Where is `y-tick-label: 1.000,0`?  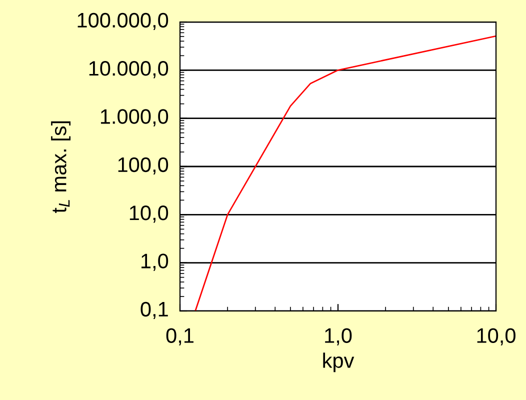 y-tick-label: 1.000,0 is located at coordinates (134, 117).